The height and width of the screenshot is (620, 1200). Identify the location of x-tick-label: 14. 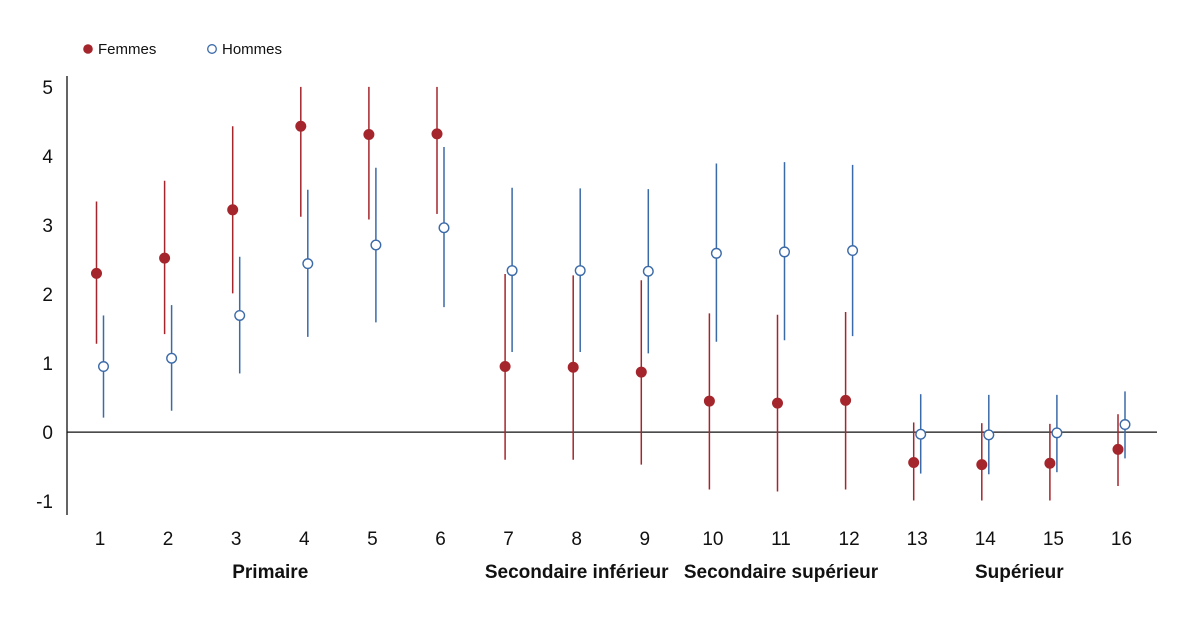
(986, 539).